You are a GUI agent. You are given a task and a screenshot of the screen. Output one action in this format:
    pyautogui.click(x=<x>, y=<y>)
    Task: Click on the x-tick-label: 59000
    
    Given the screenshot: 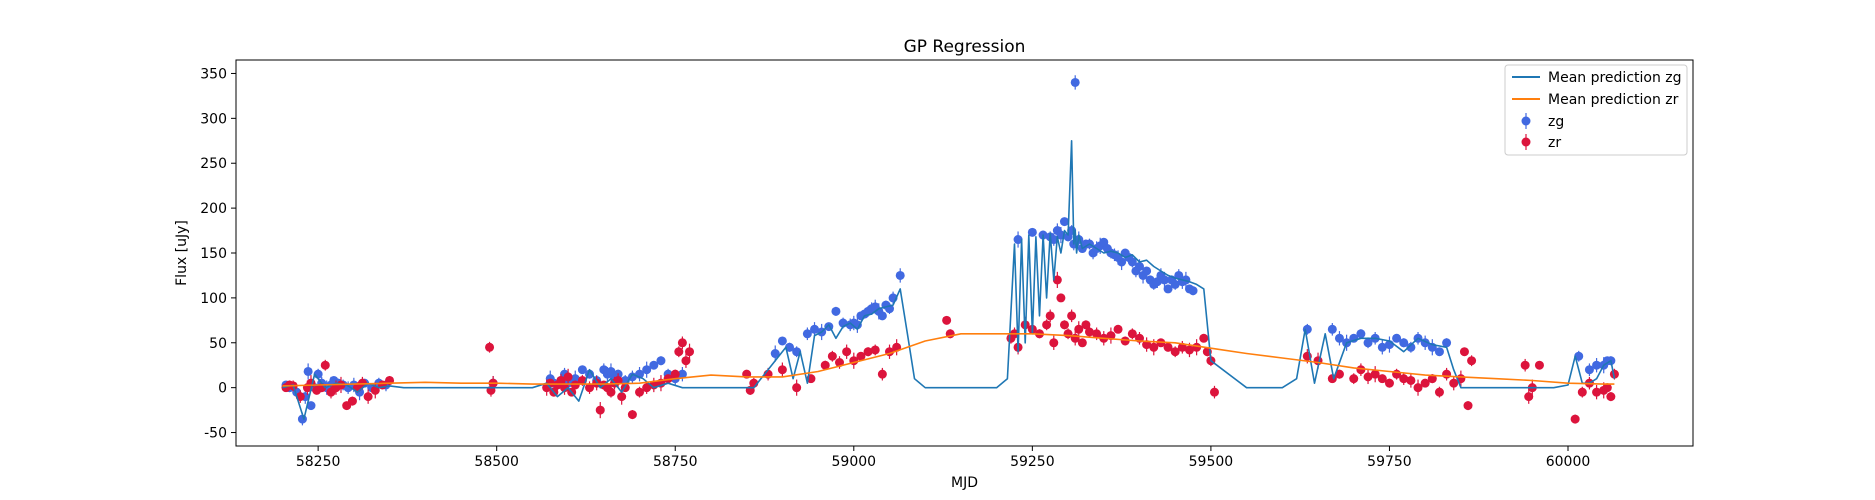 What is the action you would take?
    pyautogui.click(x=854, y=462)
    